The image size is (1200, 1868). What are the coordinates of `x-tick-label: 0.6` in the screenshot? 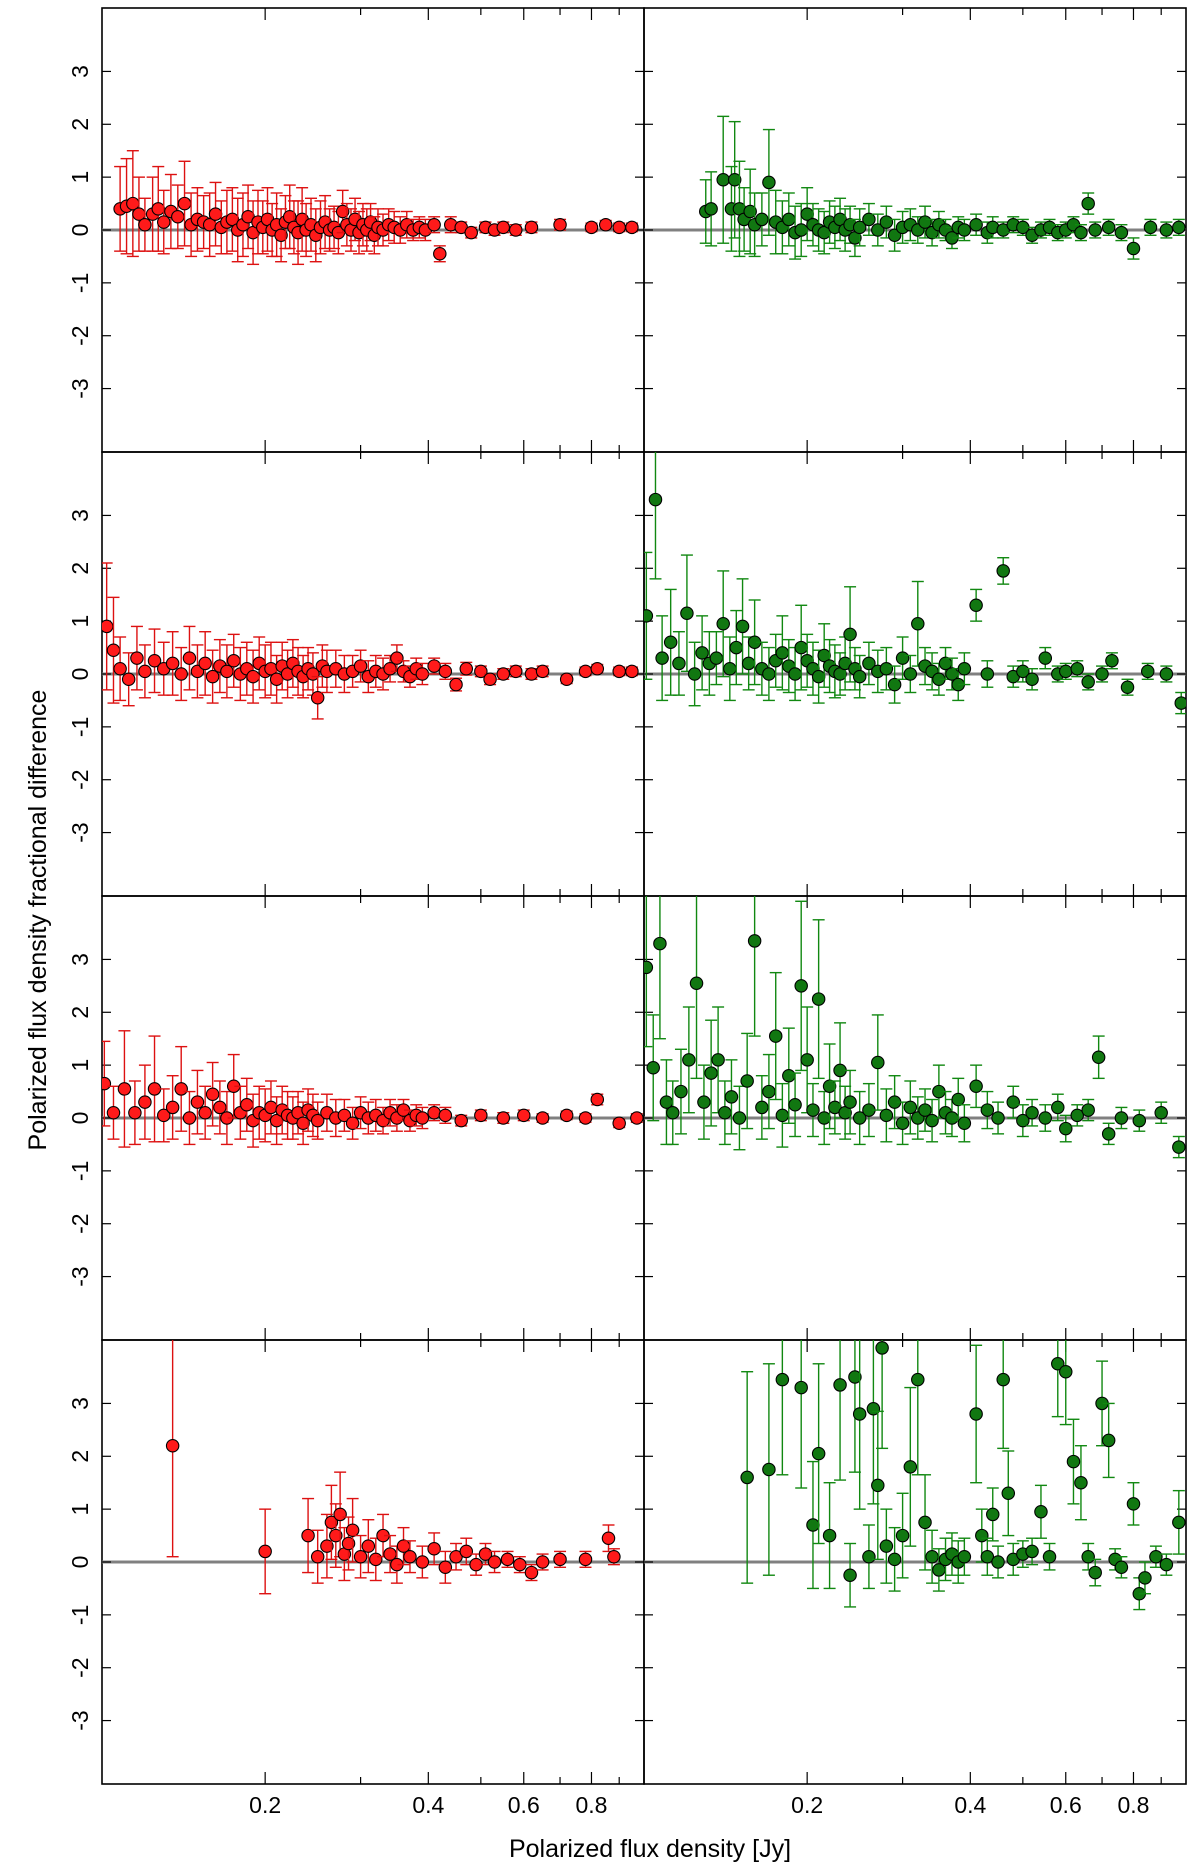 It's located at (1066, 1805).